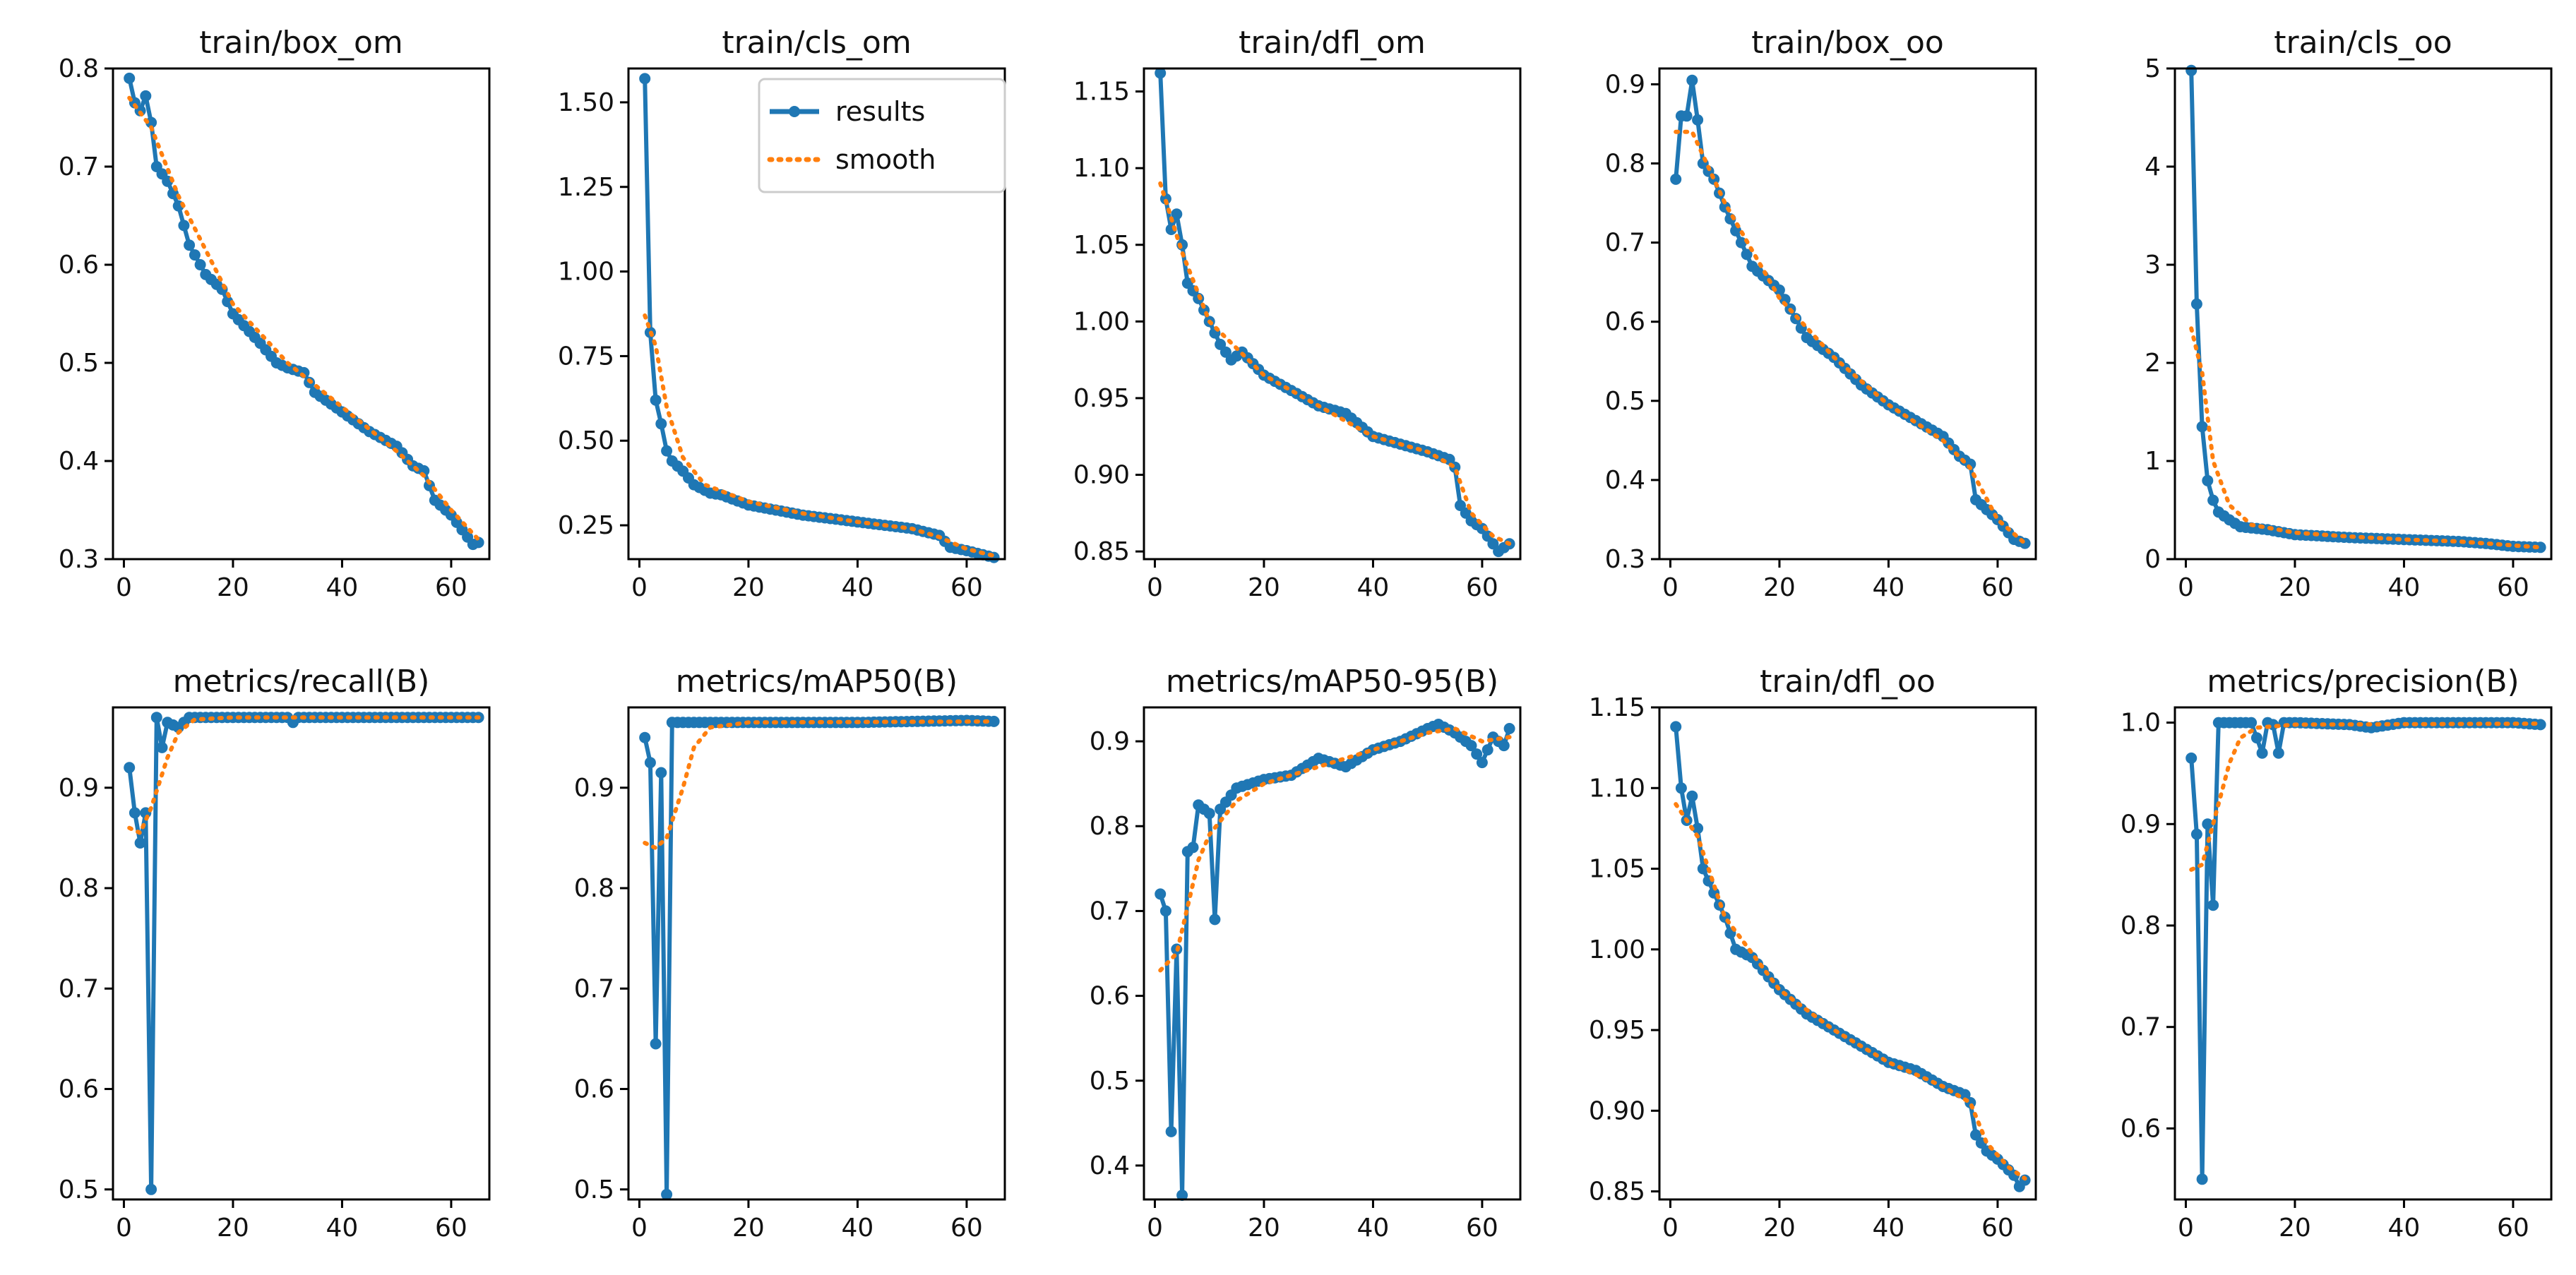  What do you see at coordinates (2153, 363) in the screenshot?
I see `y-tick-label: 2` at bounding box center [2153, 363].